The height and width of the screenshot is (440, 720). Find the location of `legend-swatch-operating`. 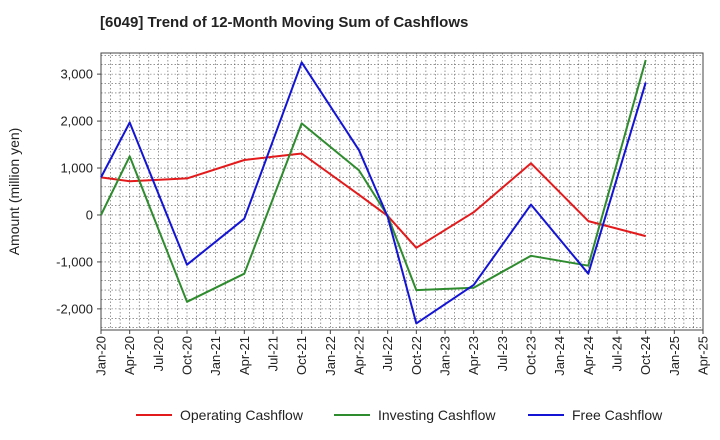

legend-swatch-operating is located at coordinates (154, 415).